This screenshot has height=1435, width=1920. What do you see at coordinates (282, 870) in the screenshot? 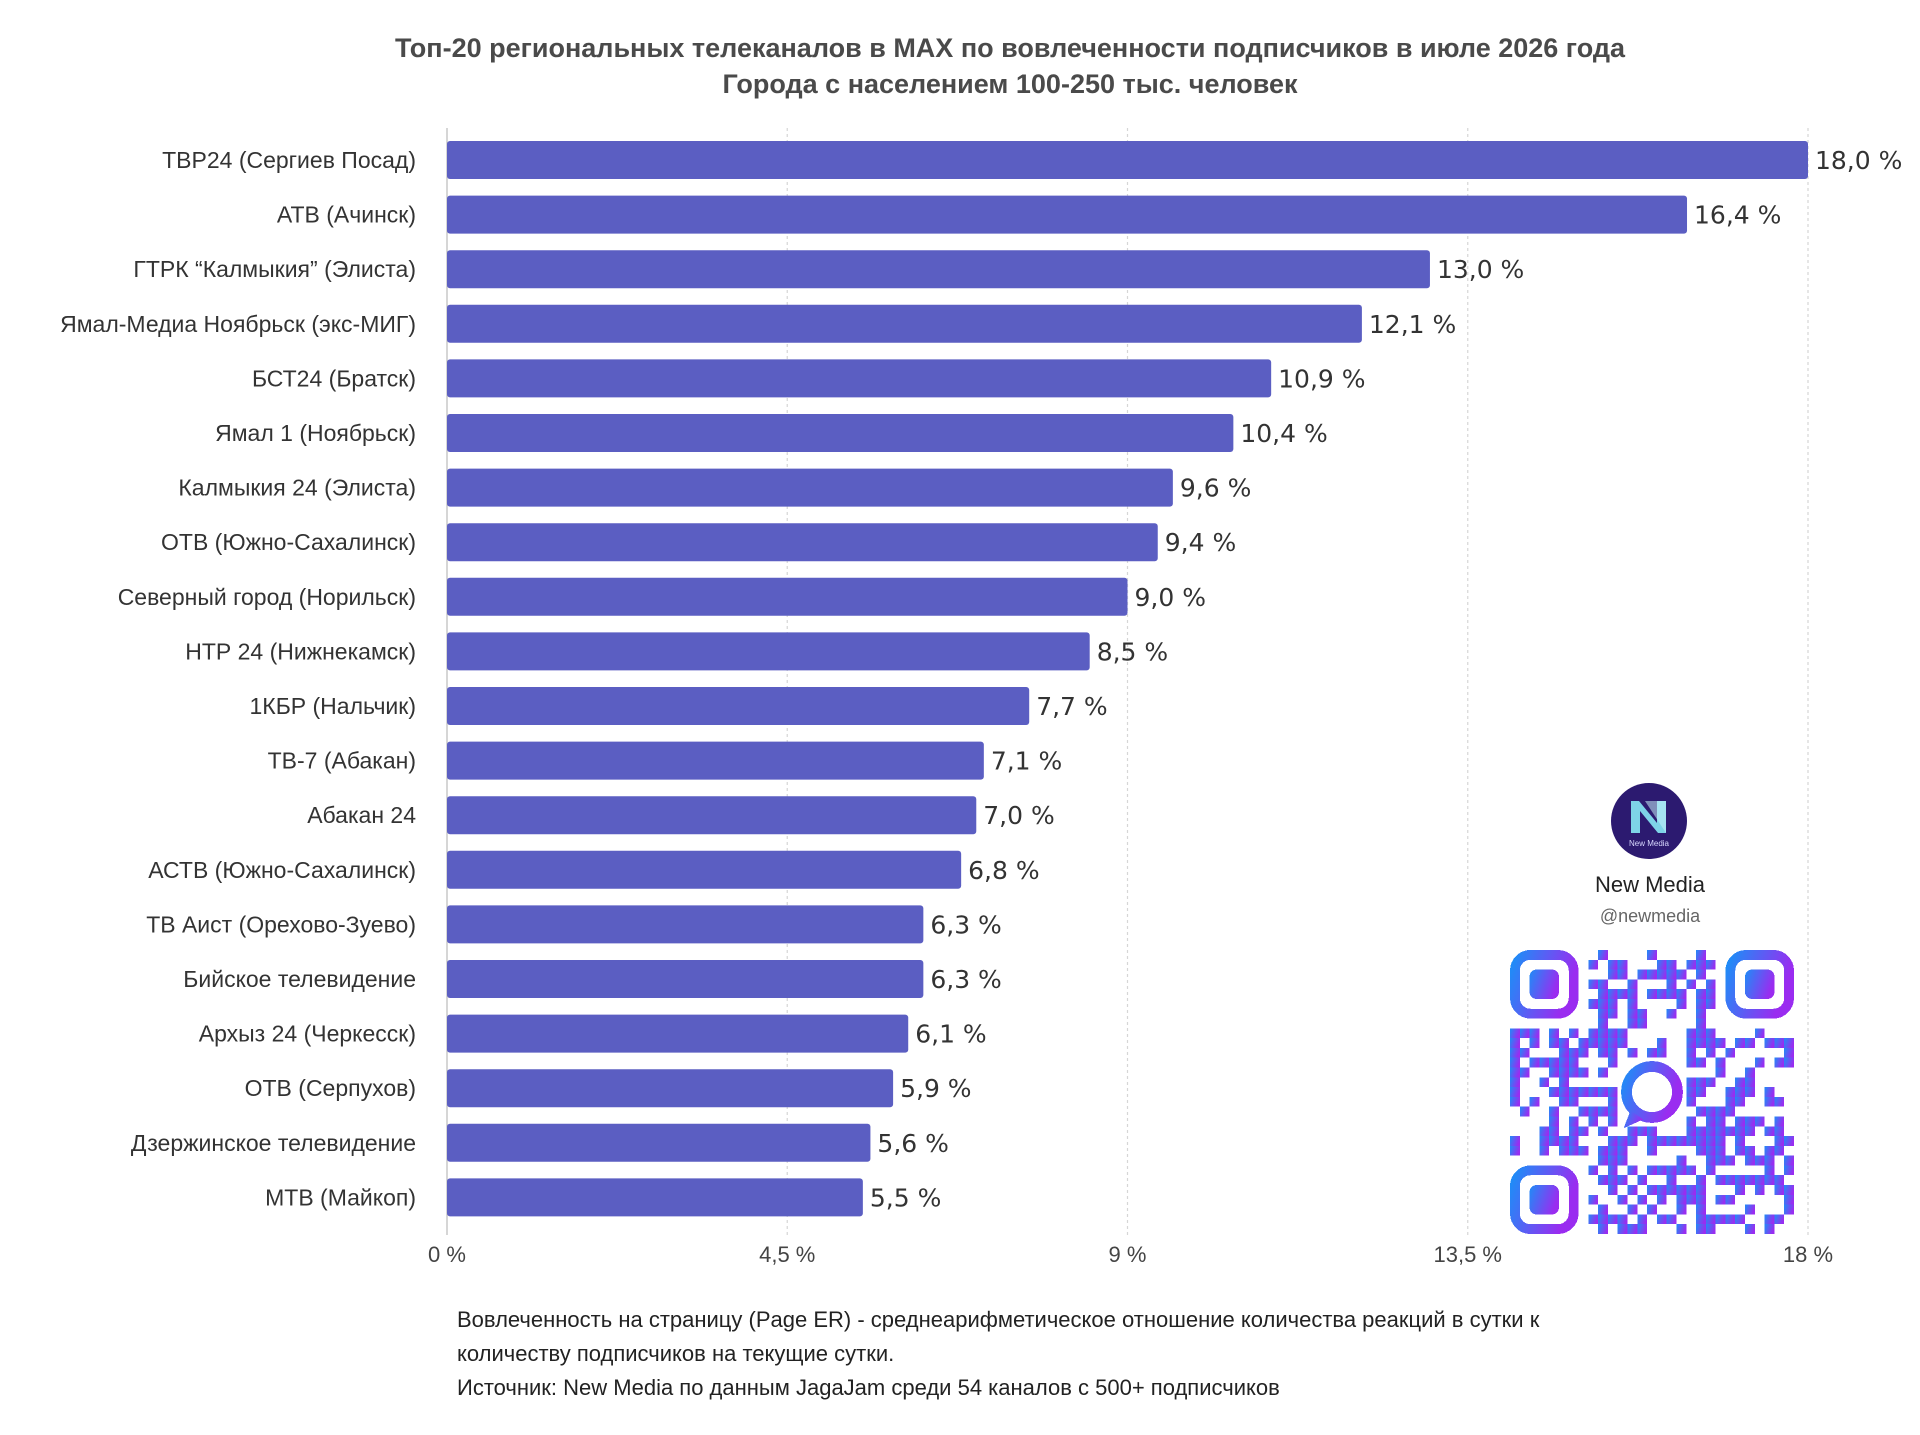
I see `category-label: АСТВ (Южно-Сахалинск)` at bounding box center [282, 870].